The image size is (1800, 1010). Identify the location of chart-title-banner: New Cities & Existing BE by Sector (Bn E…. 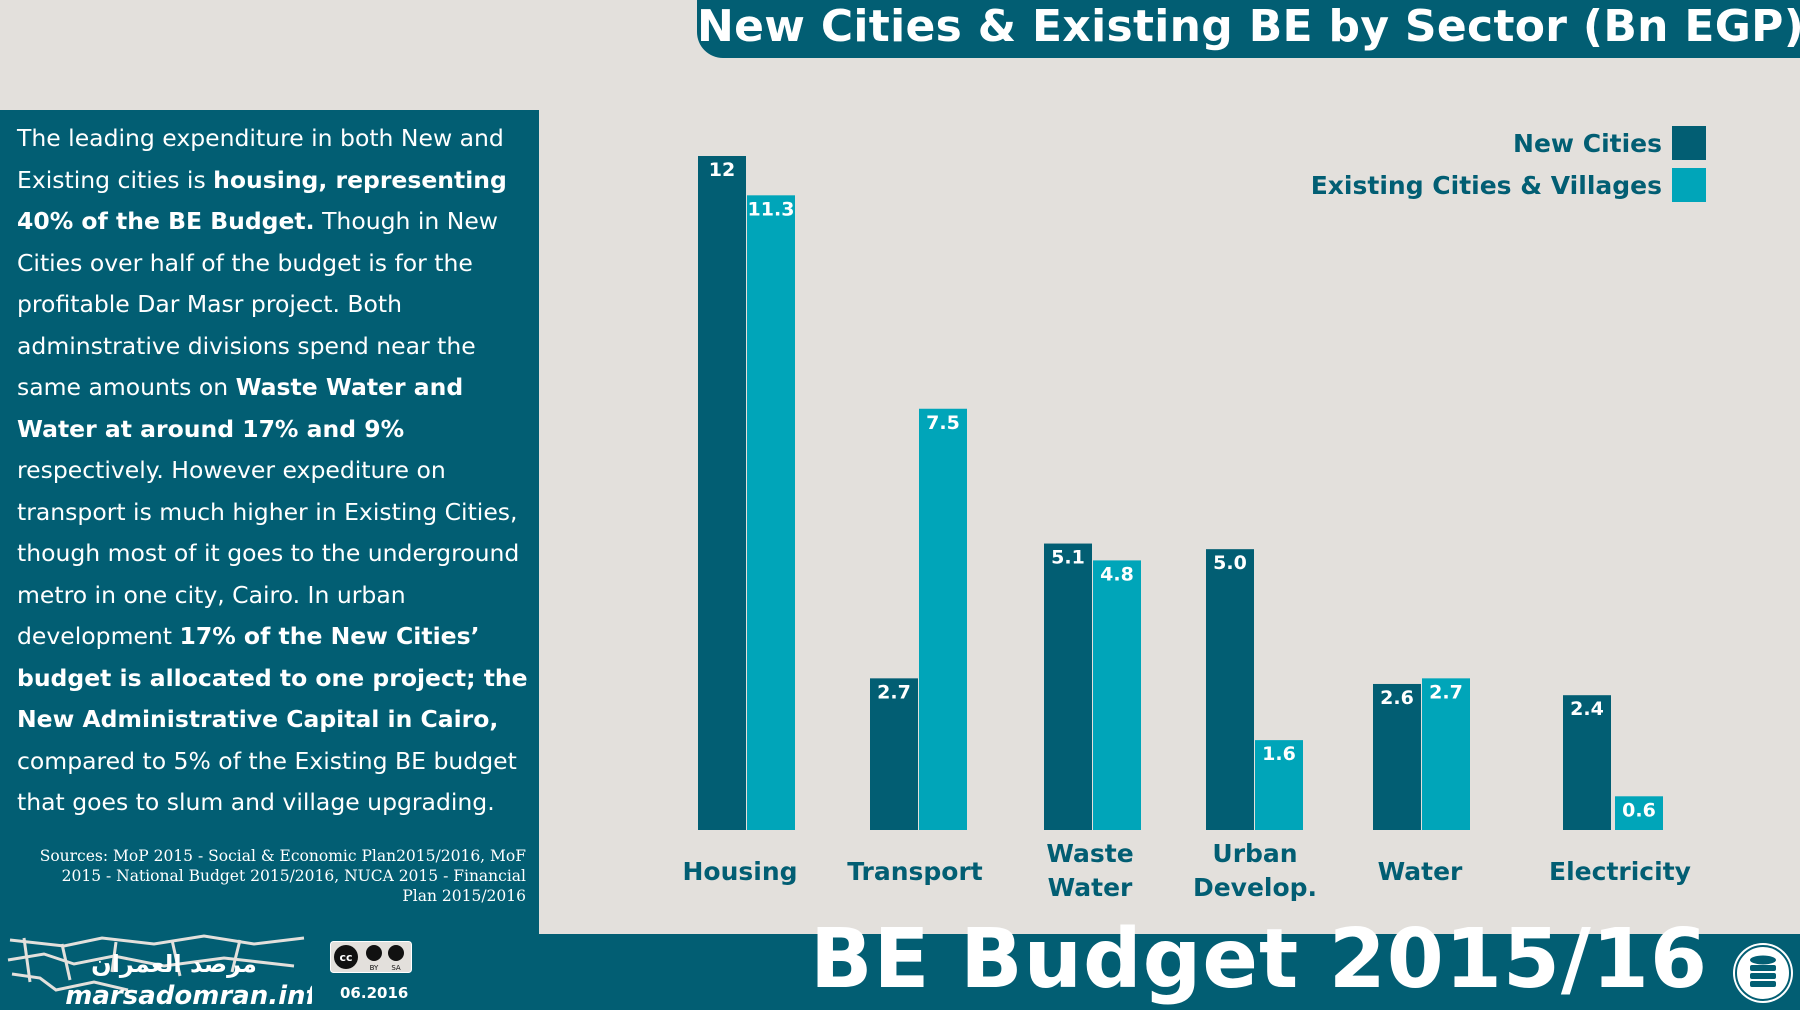
(1248, 29).